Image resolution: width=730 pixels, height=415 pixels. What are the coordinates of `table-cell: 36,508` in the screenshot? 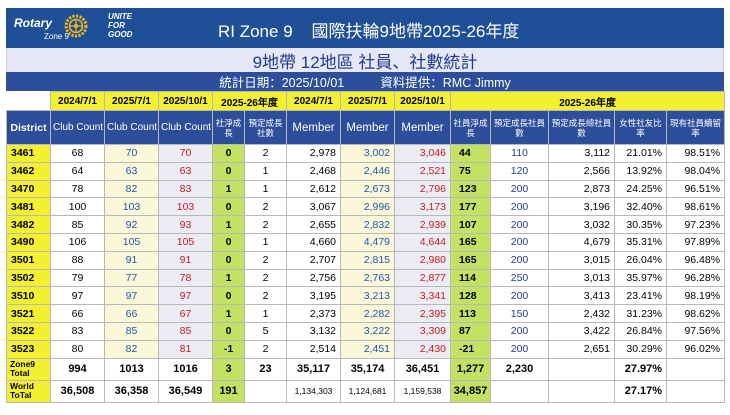 It's located at (77, 391).